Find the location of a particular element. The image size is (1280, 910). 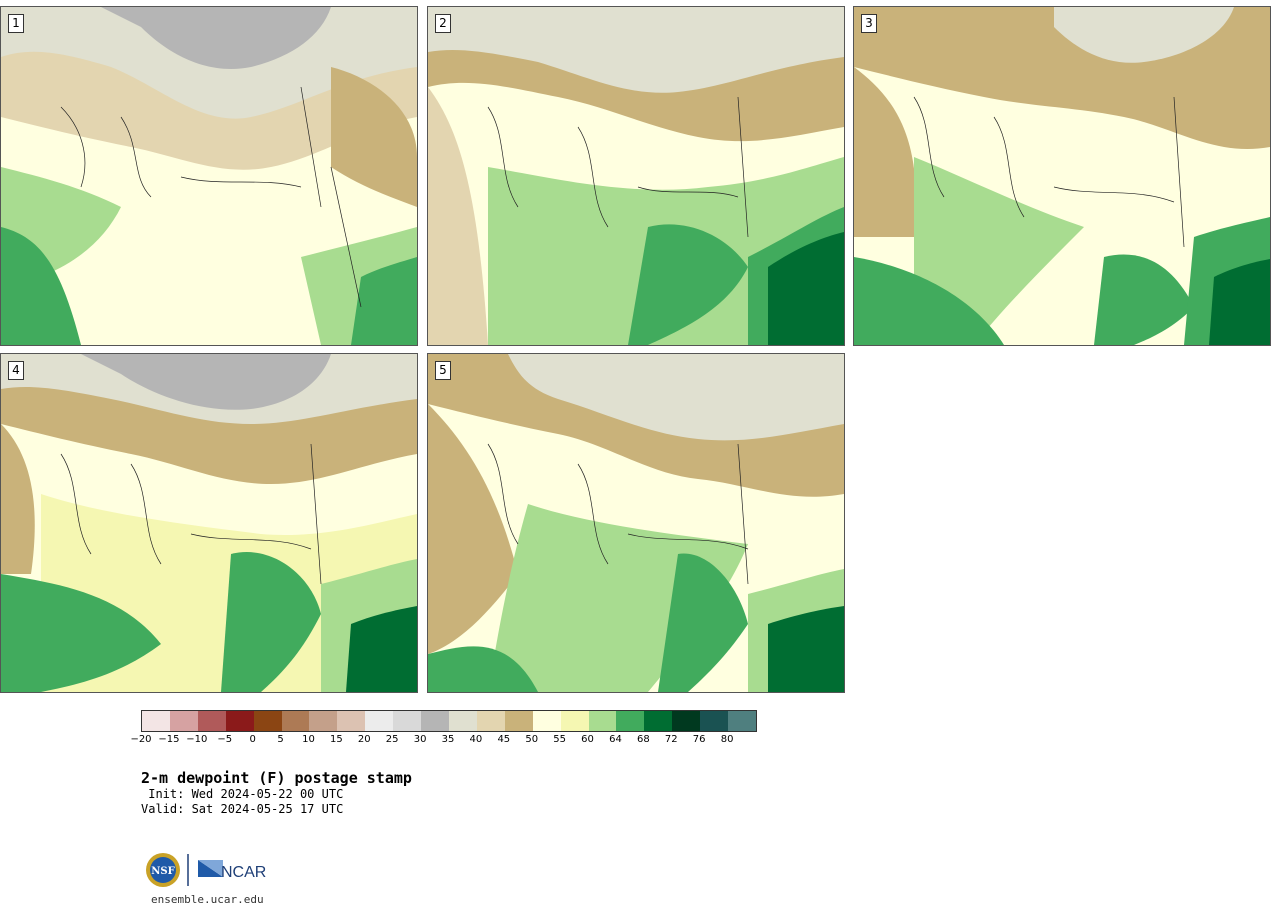

colorbar-tick-8: 20 is located at coordinates (364, 739).